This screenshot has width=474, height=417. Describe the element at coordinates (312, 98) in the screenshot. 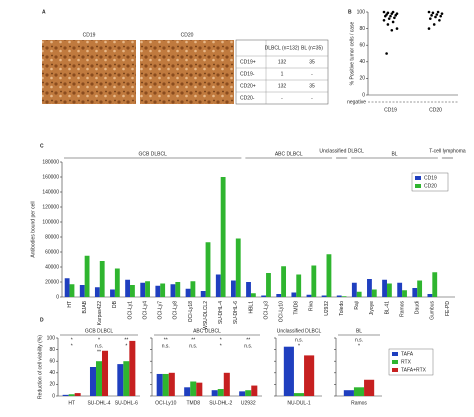

I see `table-cell: -` at that location.